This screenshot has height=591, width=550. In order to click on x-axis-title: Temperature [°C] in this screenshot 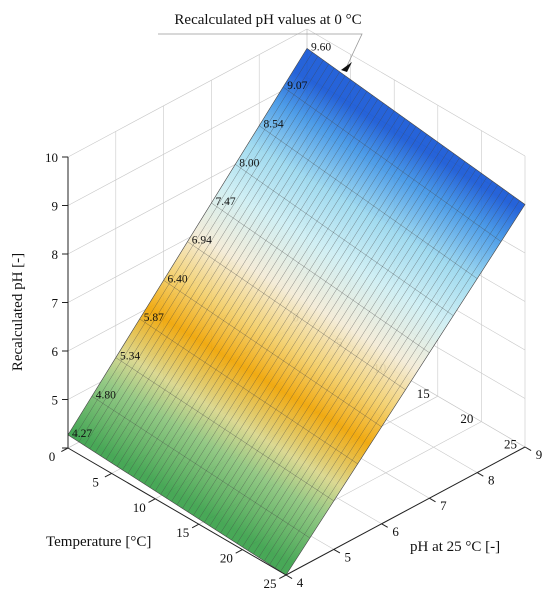, I will do `click(98, 542)`.